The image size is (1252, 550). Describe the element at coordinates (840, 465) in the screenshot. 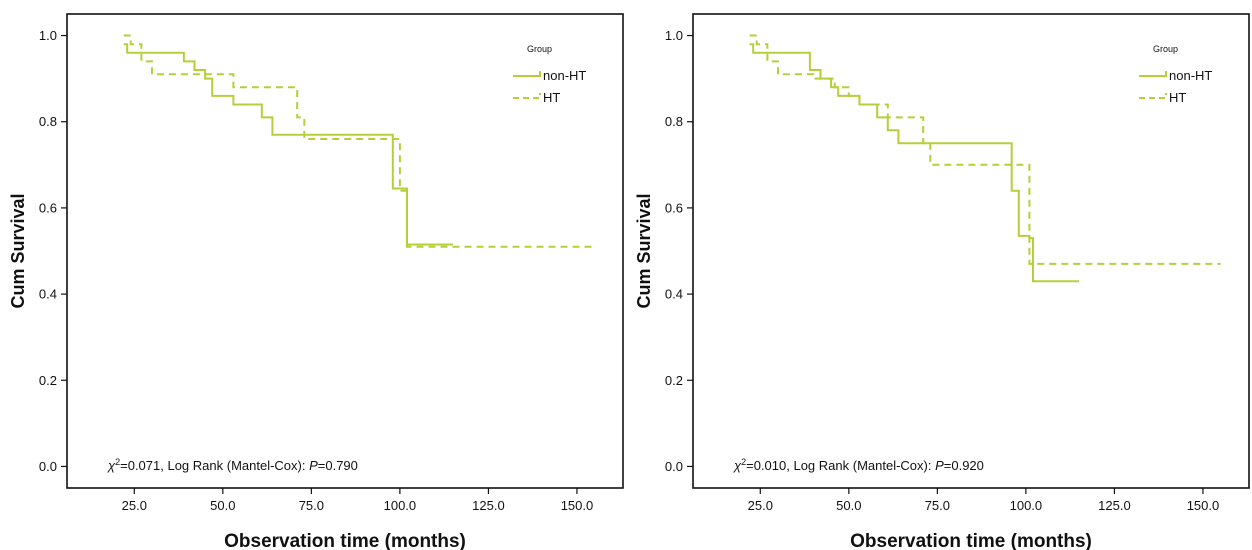

I see `stat-value: =0.010, Log Rank (Mantel-Cox):` at that location.